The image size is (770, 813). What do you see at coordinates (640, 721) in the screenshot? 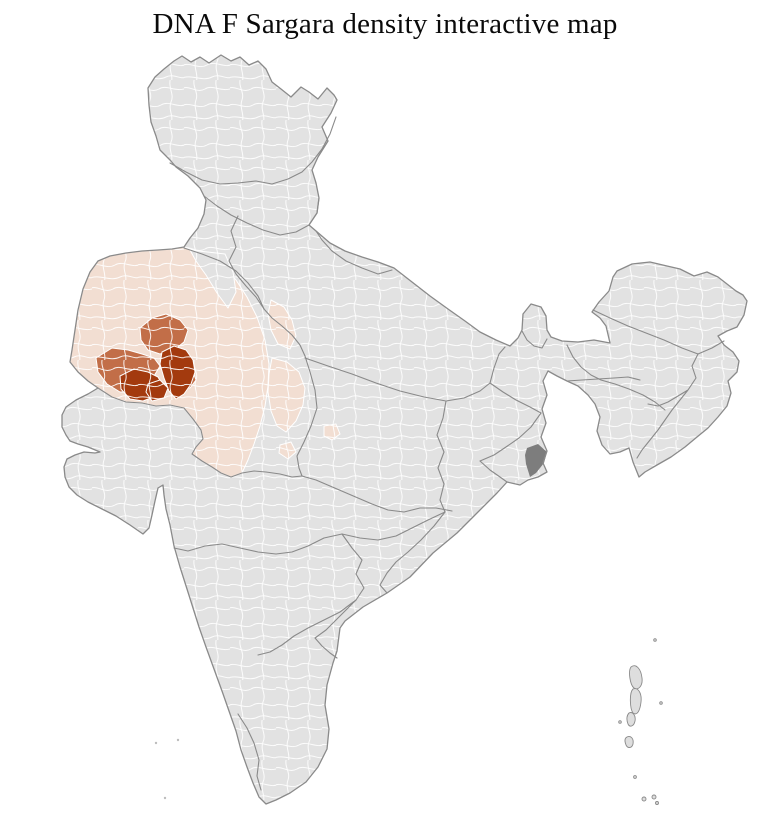
I see `andaman-nicobar-islands` at bounding box center [640, 721].